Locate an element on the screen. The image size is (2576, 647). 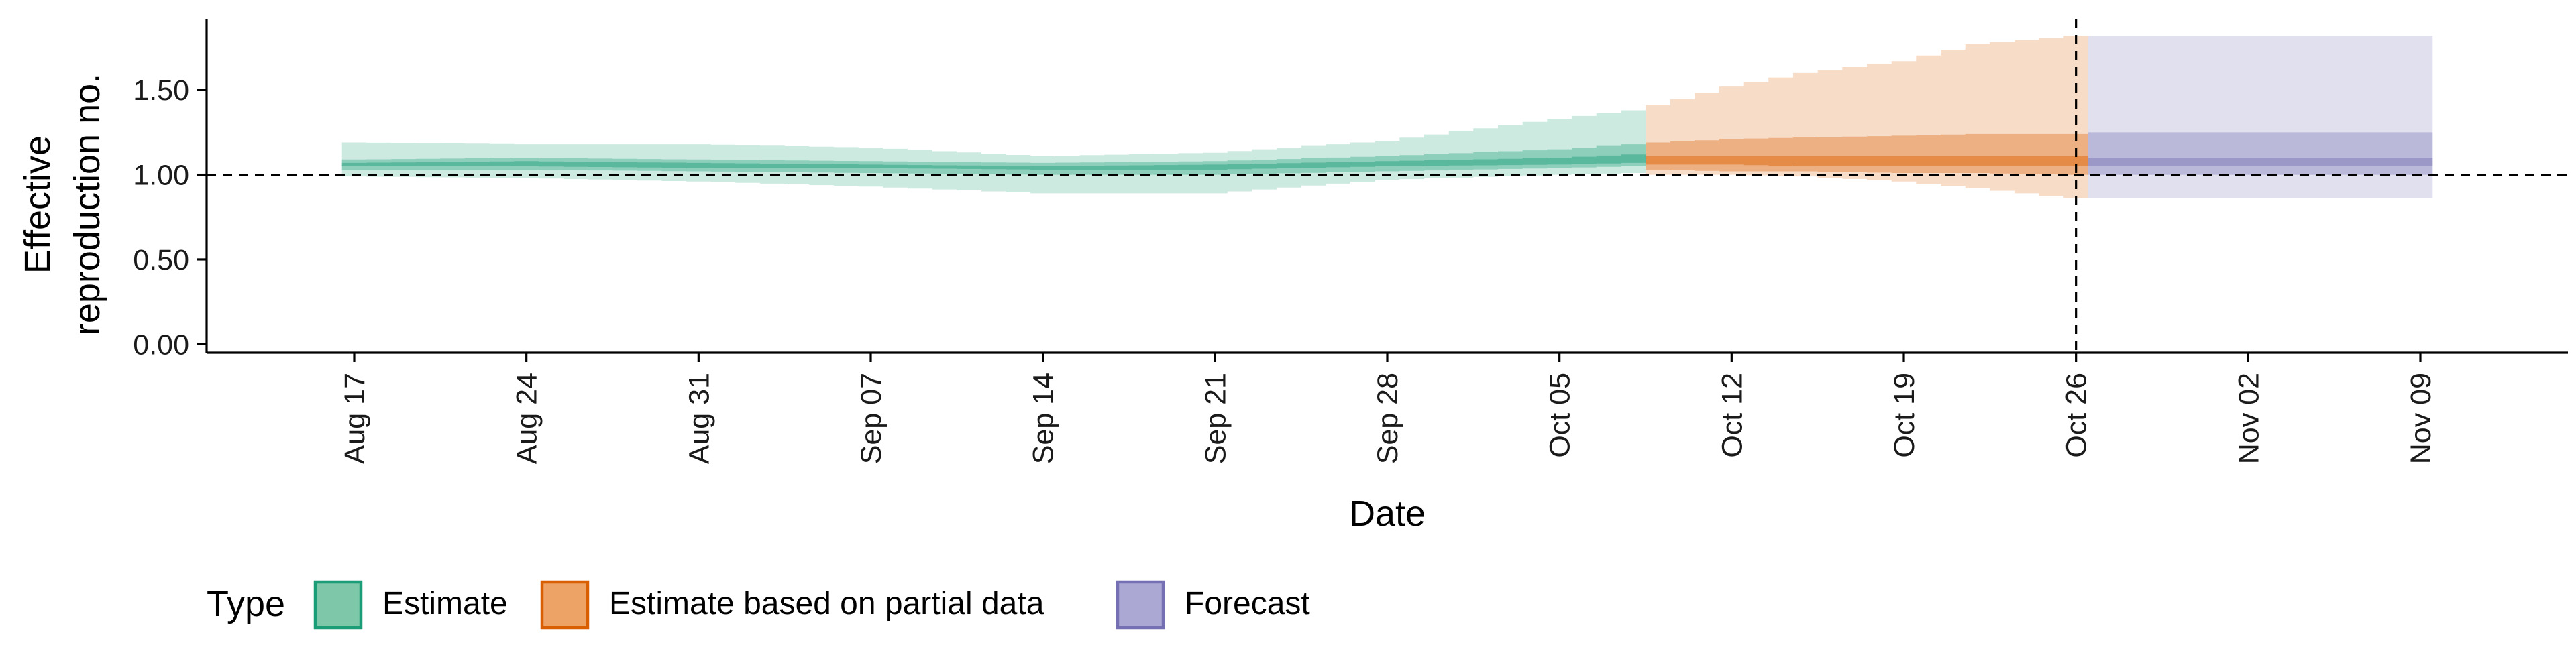
x-axis-title: Date is located at coordinates (1387, 513).